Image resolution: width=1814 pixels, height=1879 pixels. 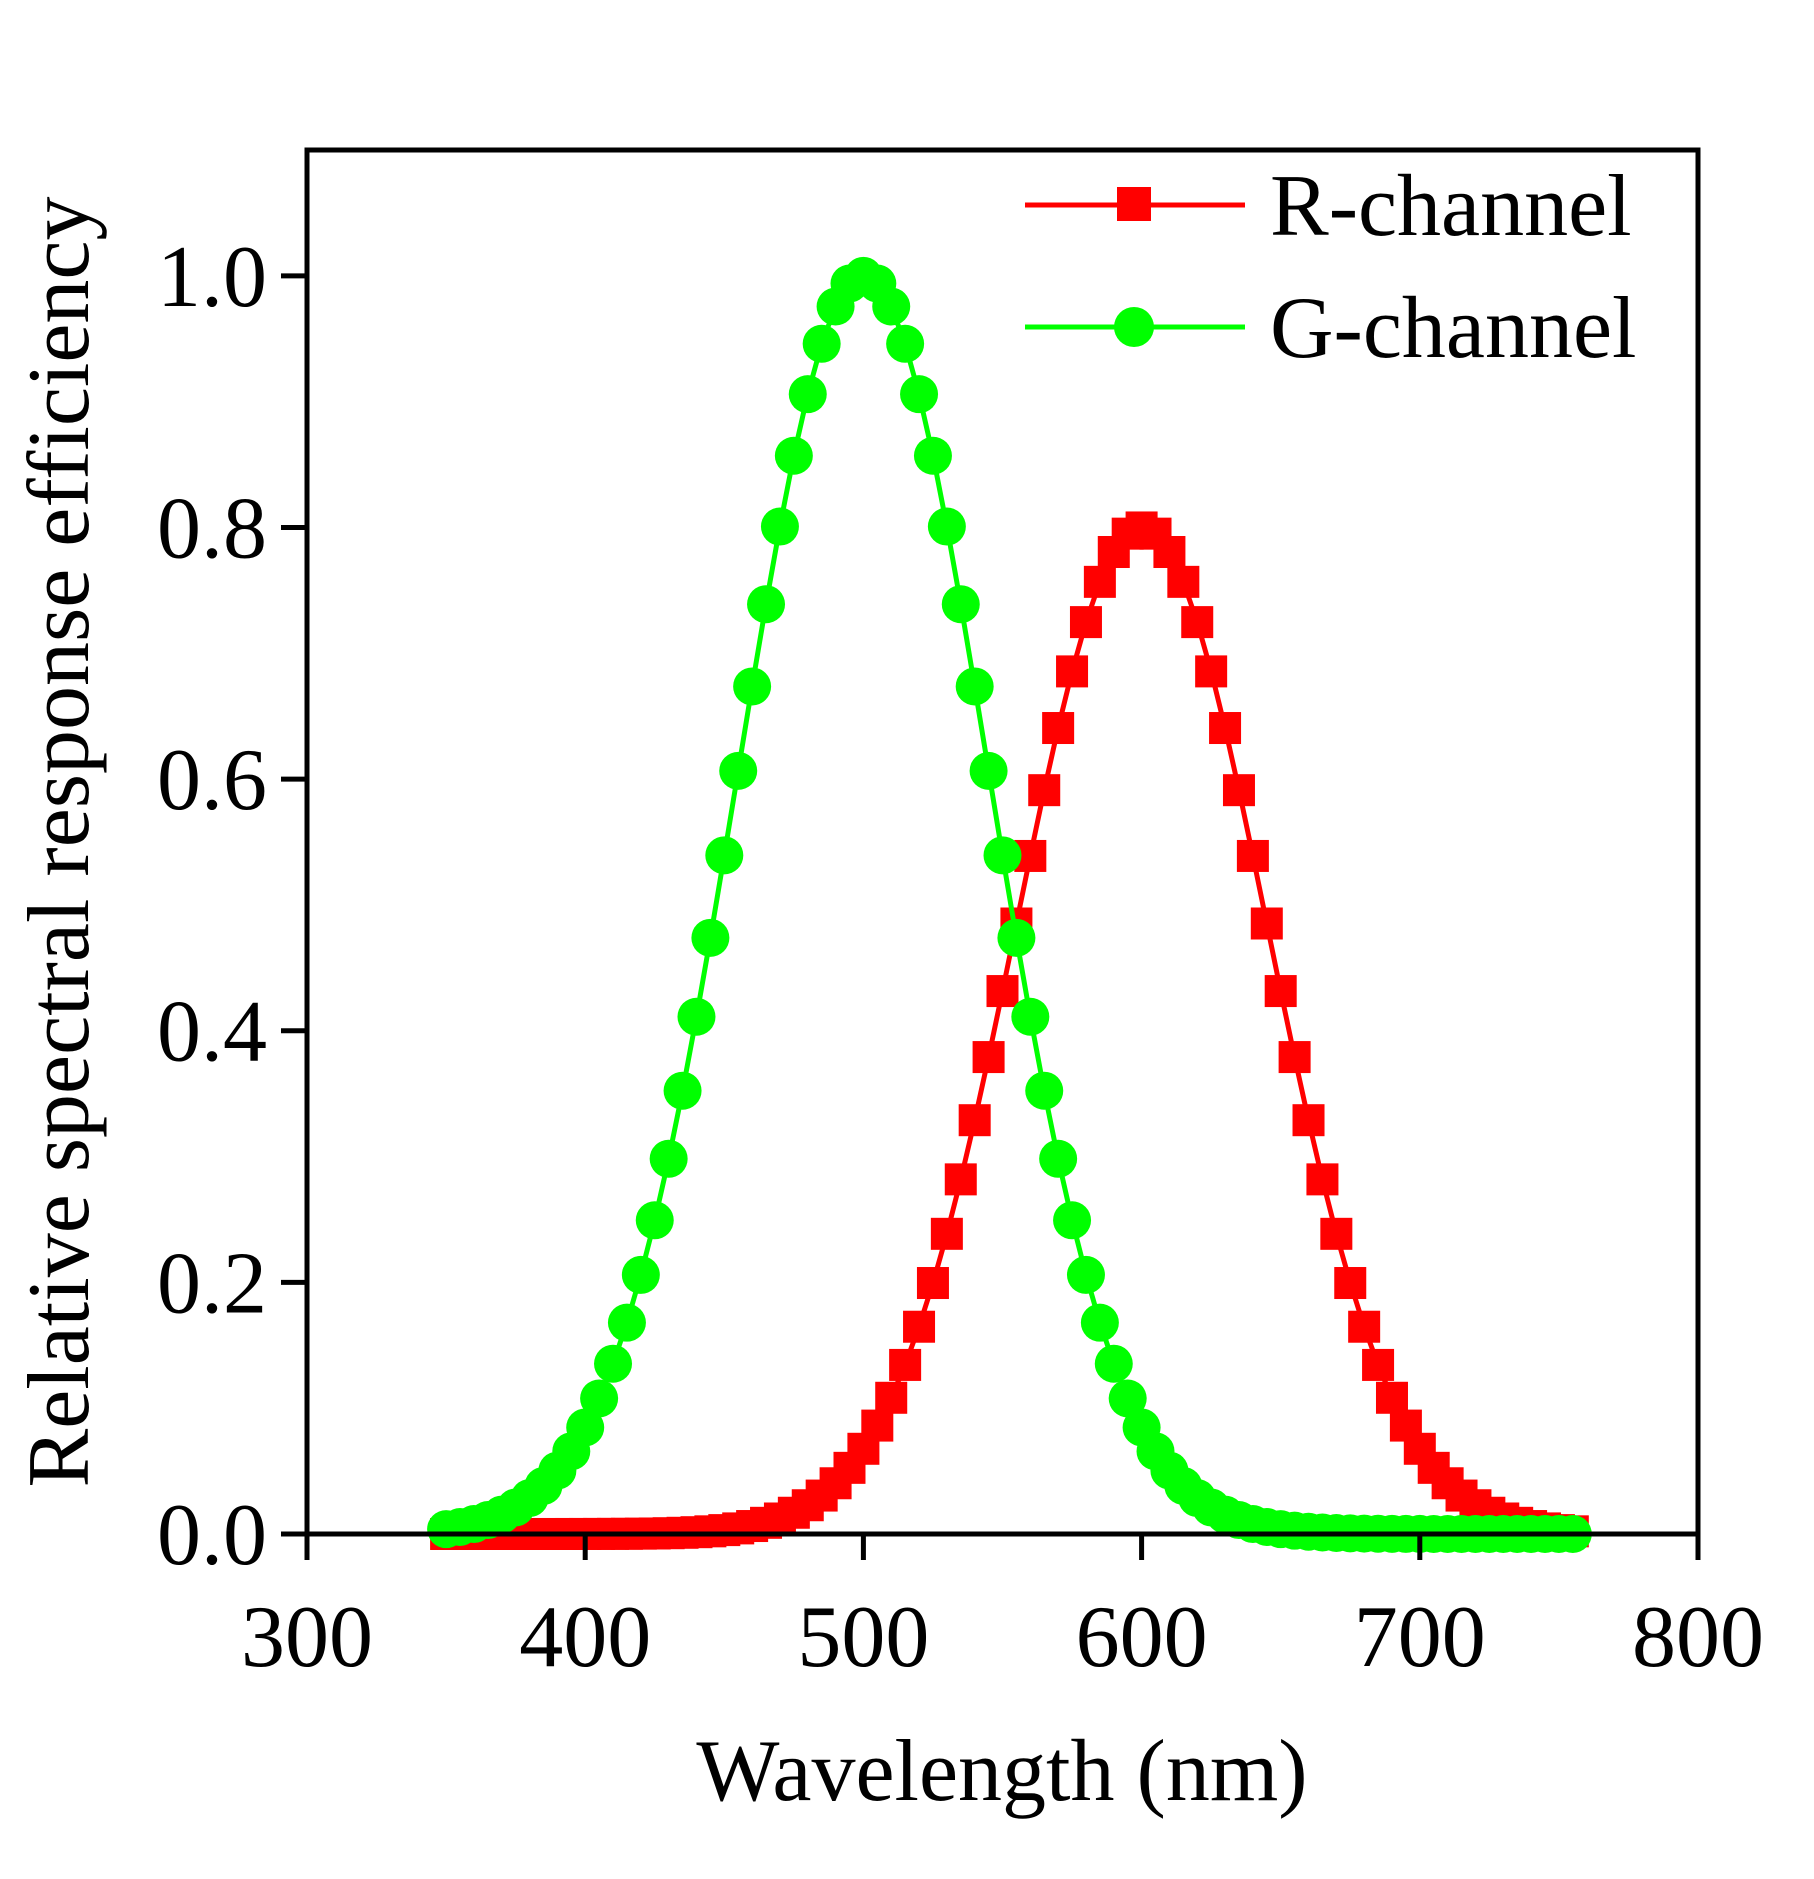 I want to click on x-axis-title: Wavelength (nm), so click(x=1001, y=1771).